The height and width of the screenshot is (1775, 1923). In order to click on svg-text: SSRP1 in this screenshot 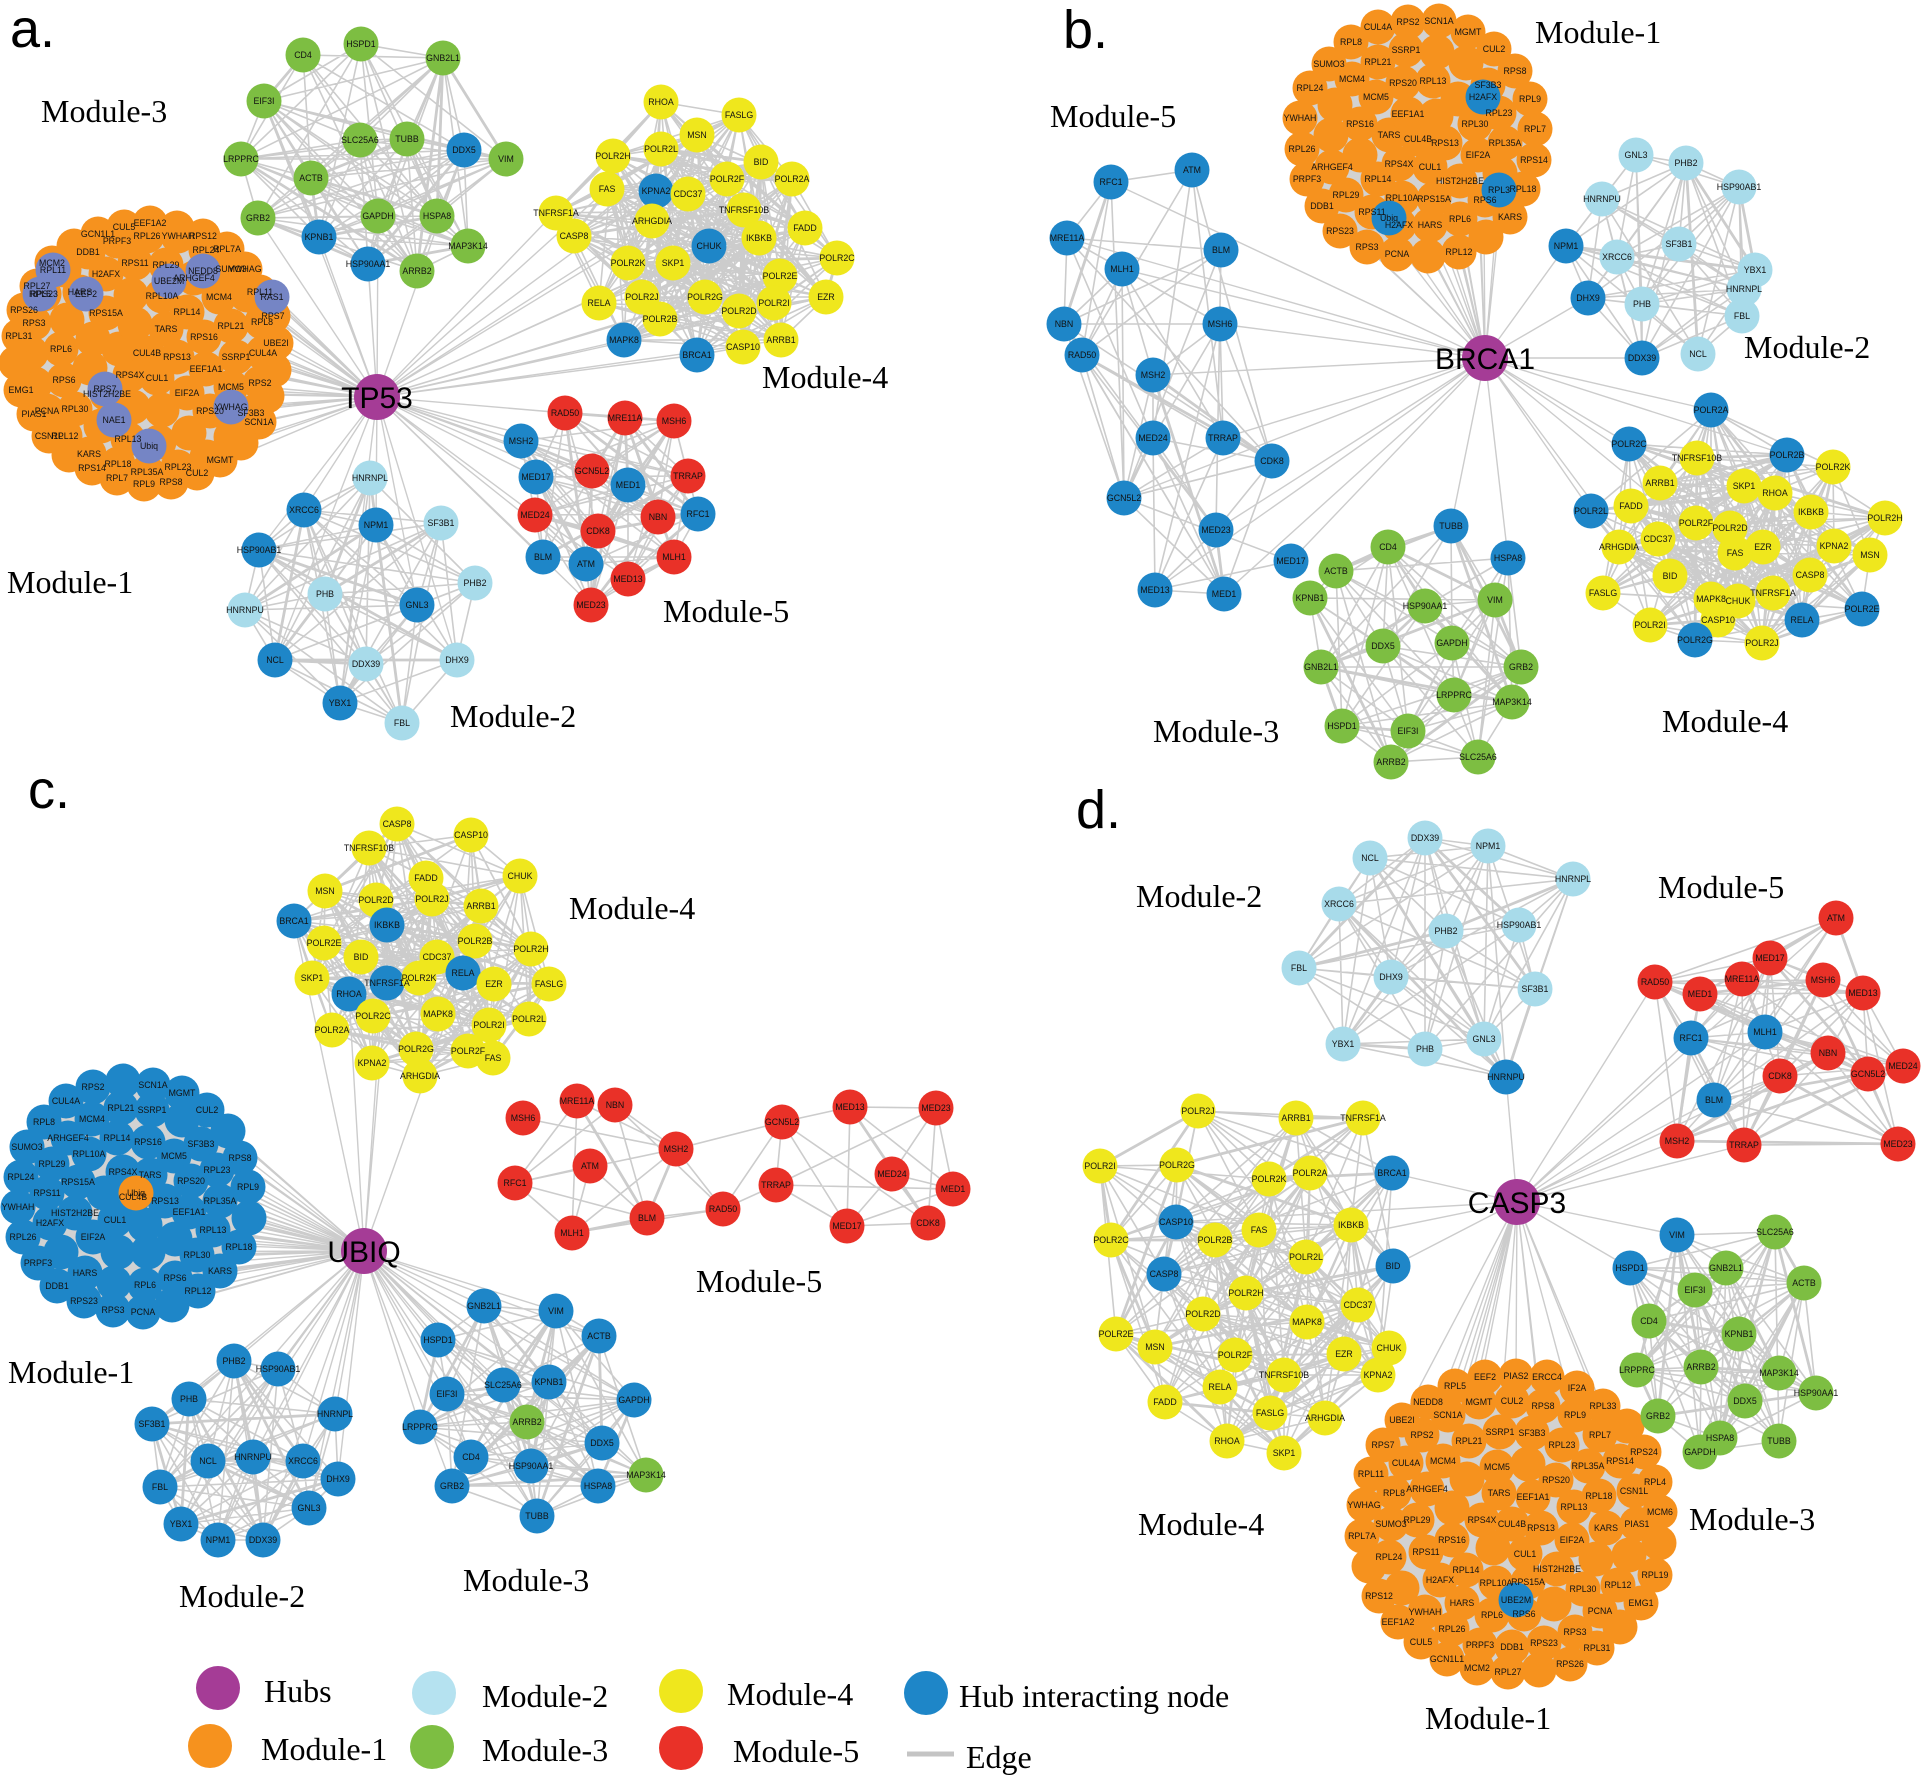, I will do `click(236, 357)`.